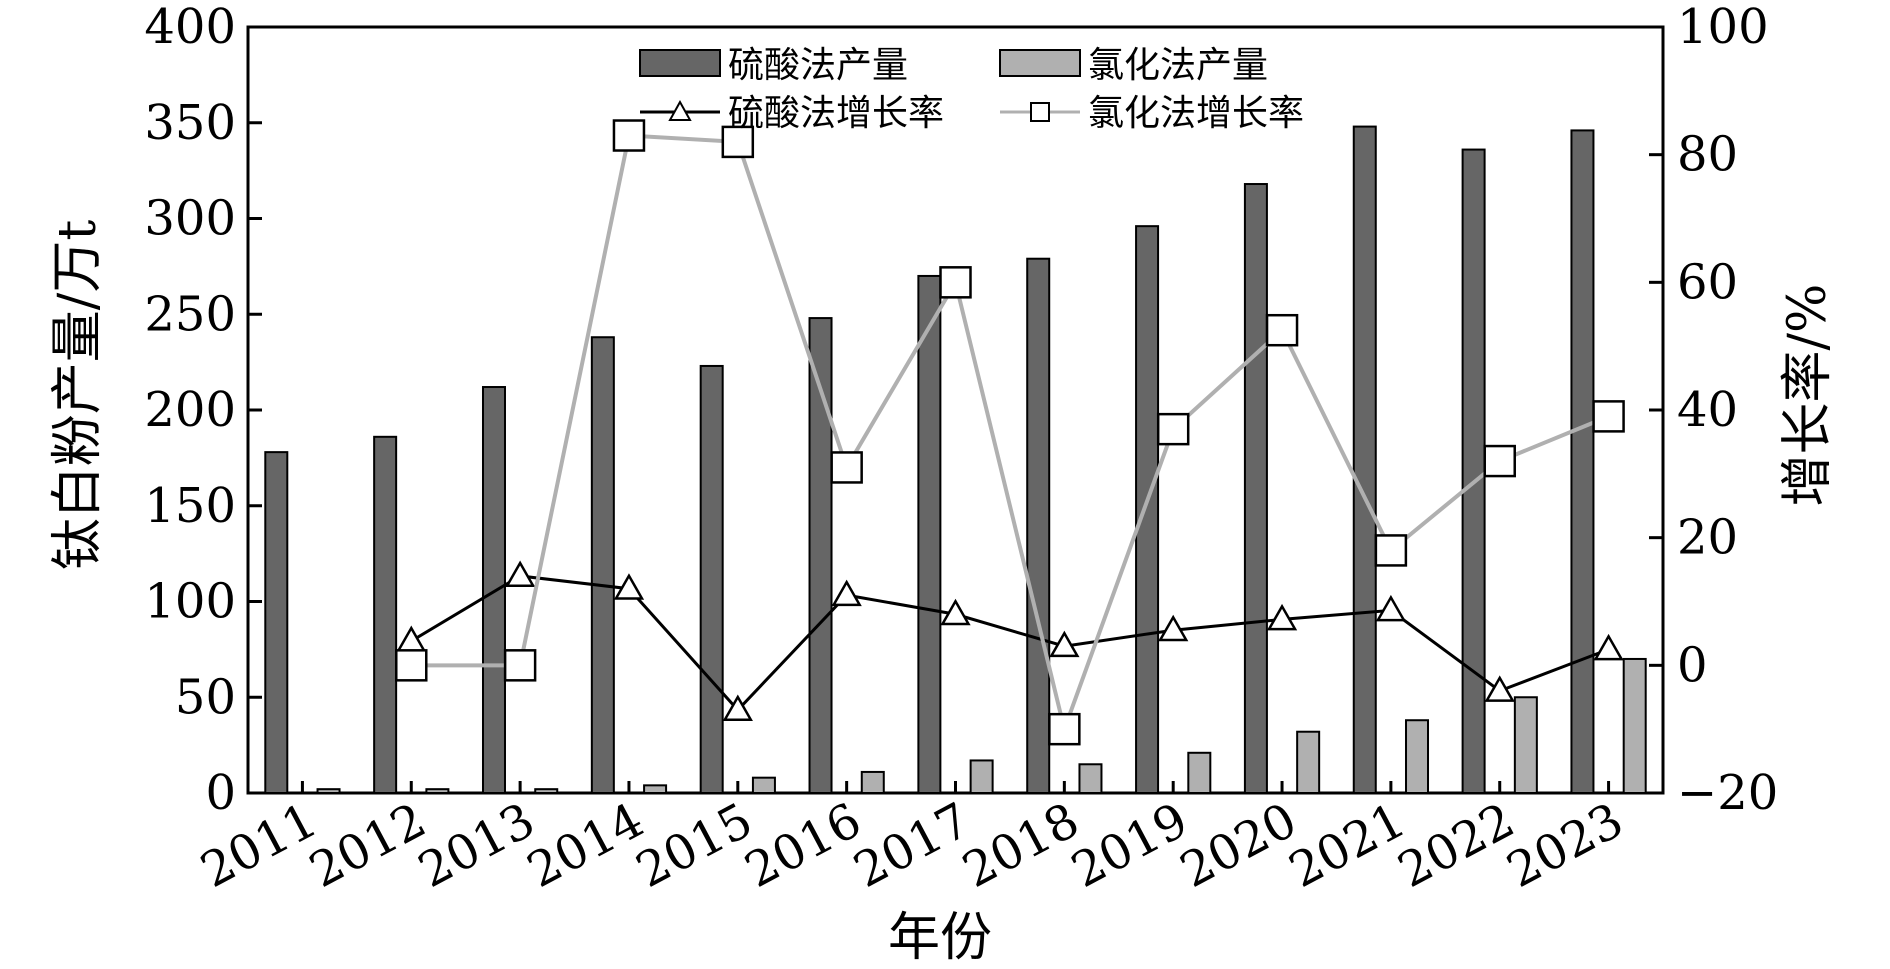 This screenshot has height=969, width=1890. I want to click on y-tick-label: 250, so click(190, 314).